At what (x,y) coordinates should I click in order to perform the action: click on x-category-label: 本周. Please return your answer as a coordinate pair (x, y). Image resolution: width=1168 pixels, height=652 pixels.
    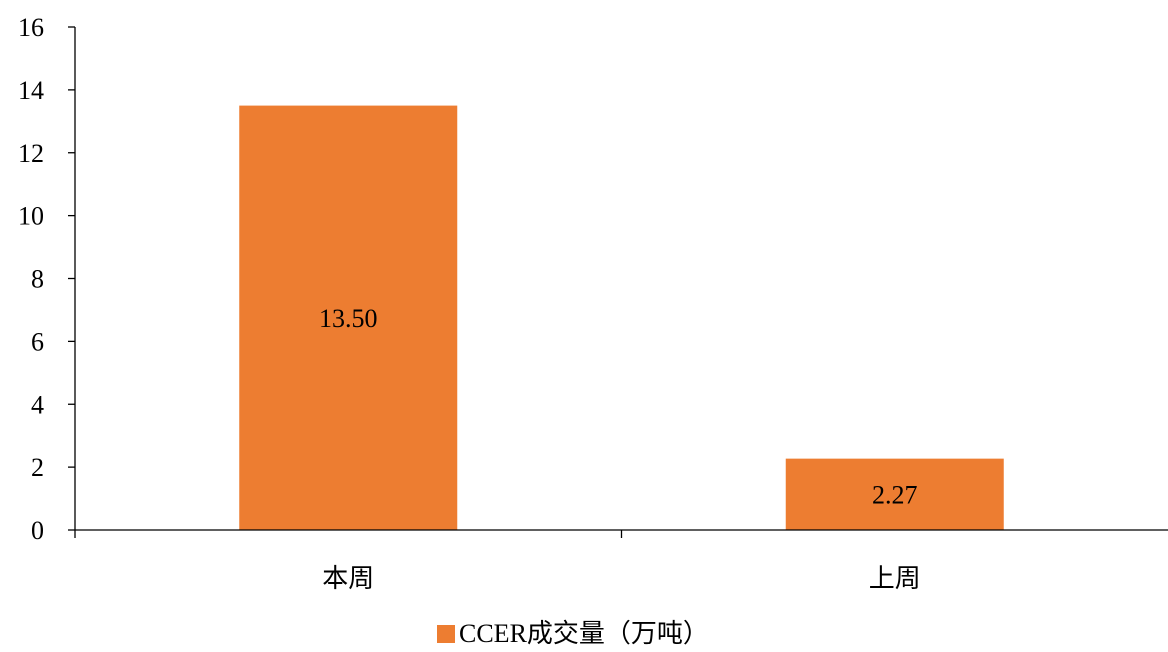
    Looking at the image, I should click on (348, 578).